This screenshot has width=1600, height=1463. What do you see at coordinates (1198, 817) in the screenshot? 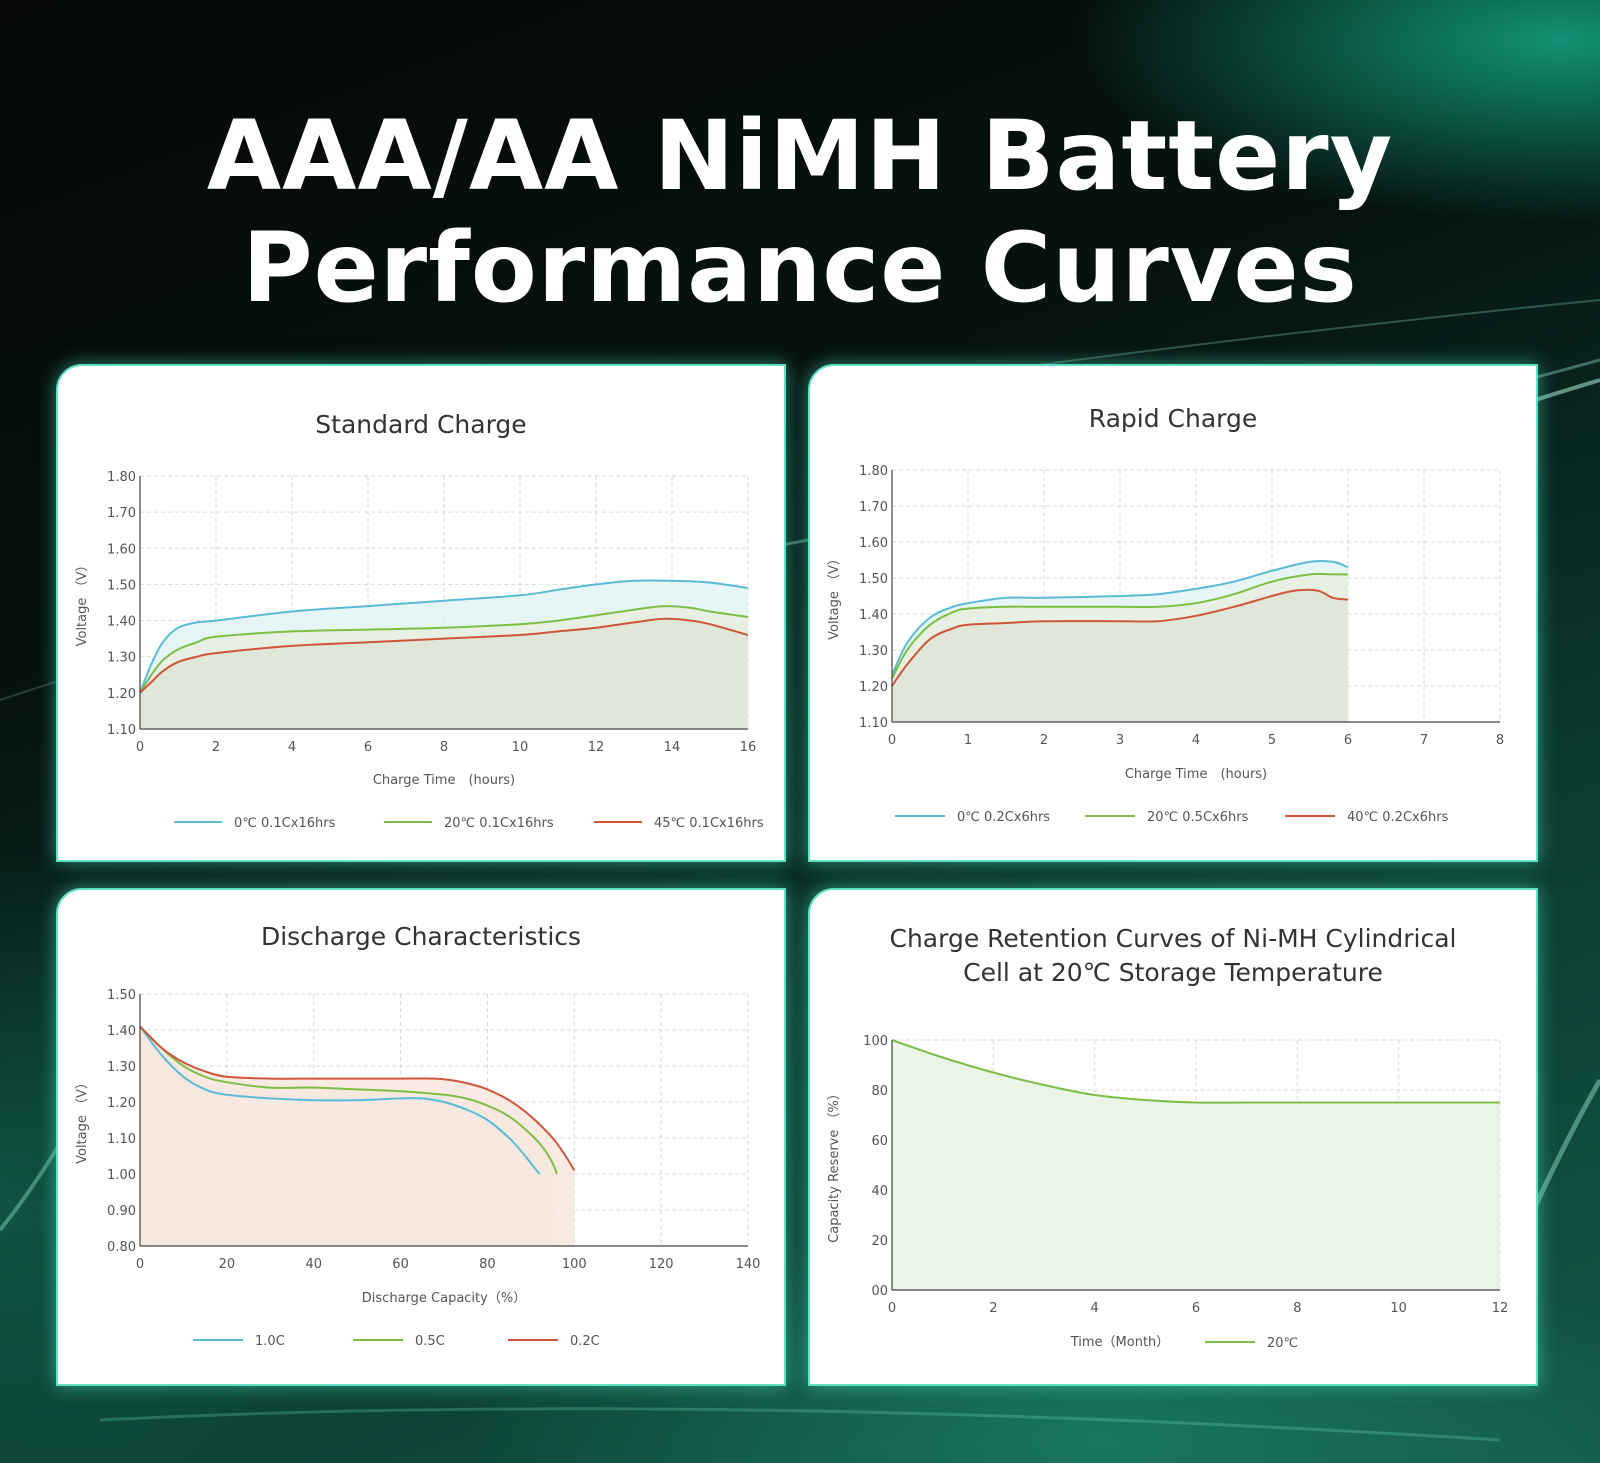
I see `legend-label: 20℃ 0.5Cx6hrs` at bounding box center [1198, 817].